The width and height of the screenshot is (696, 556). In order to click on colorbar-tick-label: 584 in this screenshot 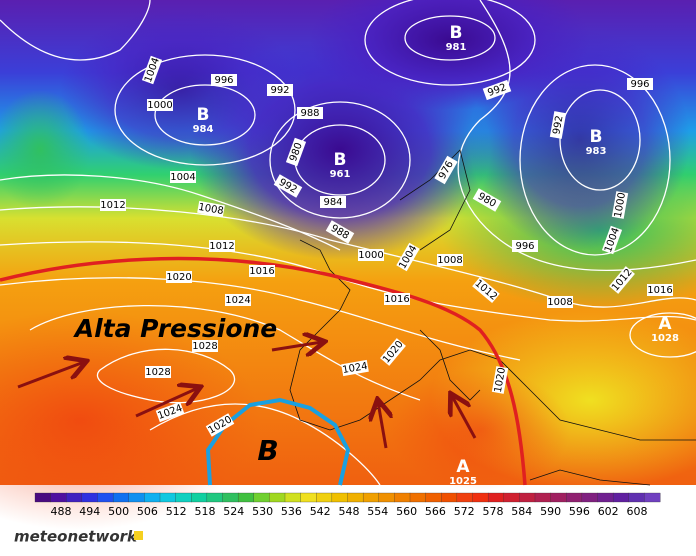, I will do `click(521, 511)`.